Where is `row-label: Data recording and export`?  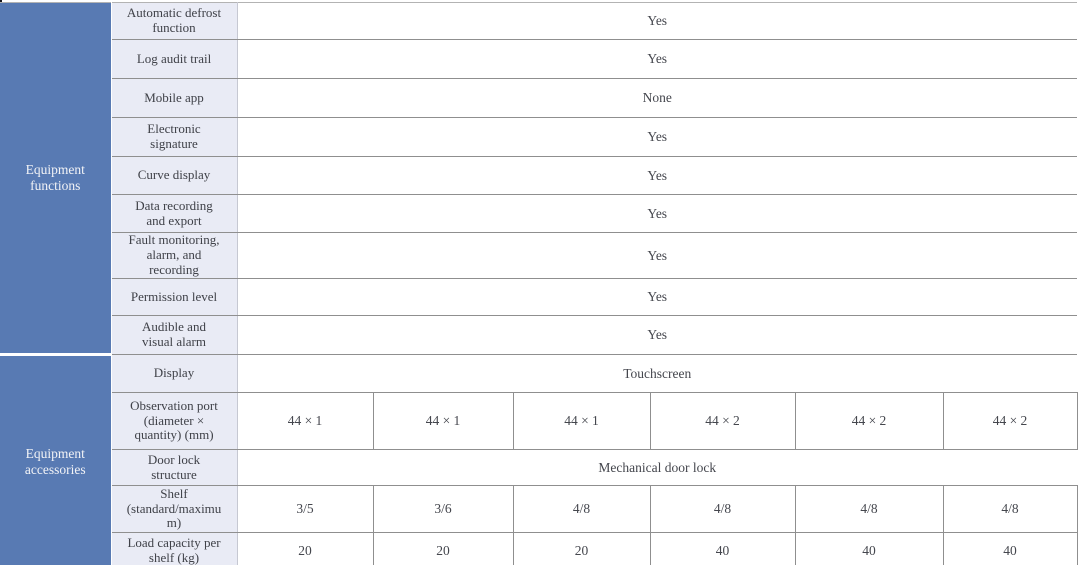
row-label: Data recording and export is located at coordinates (174, 213).